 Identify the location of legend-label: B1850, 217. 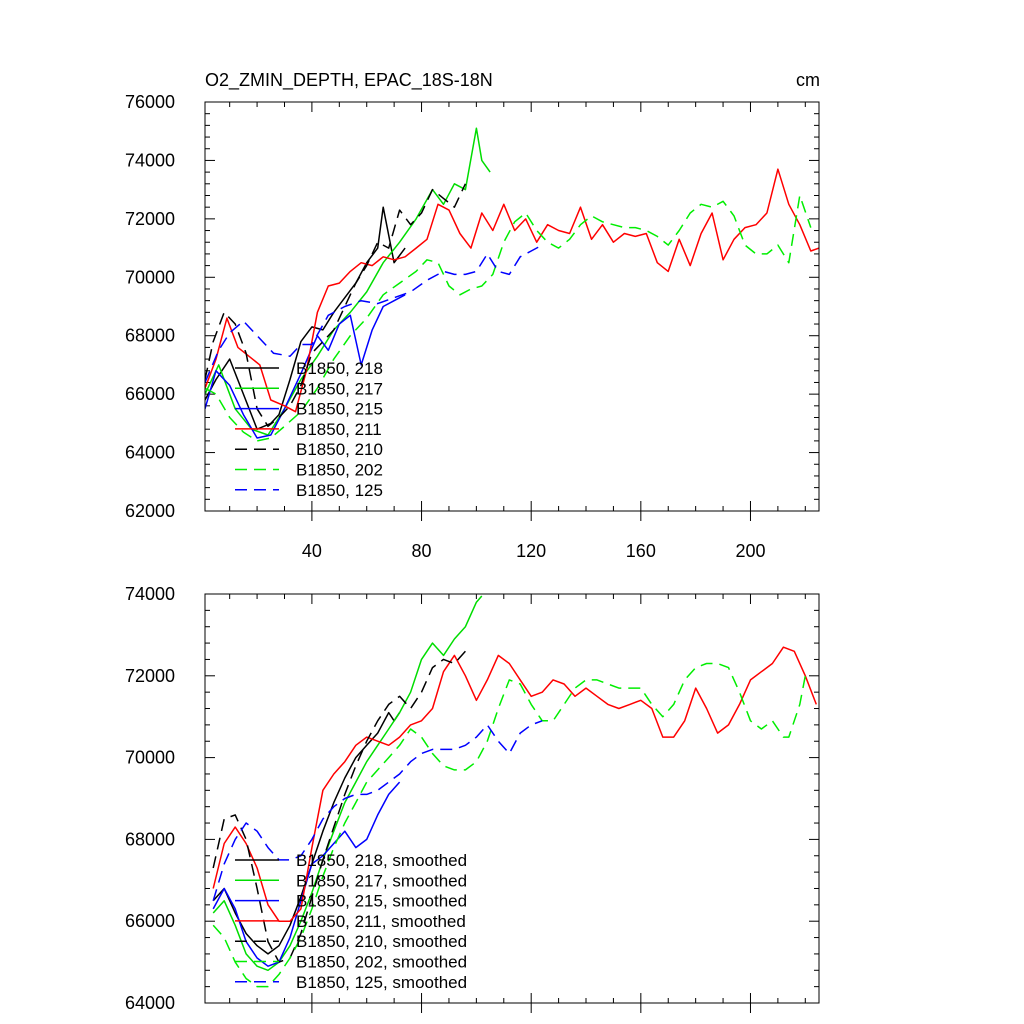
(339, 388).